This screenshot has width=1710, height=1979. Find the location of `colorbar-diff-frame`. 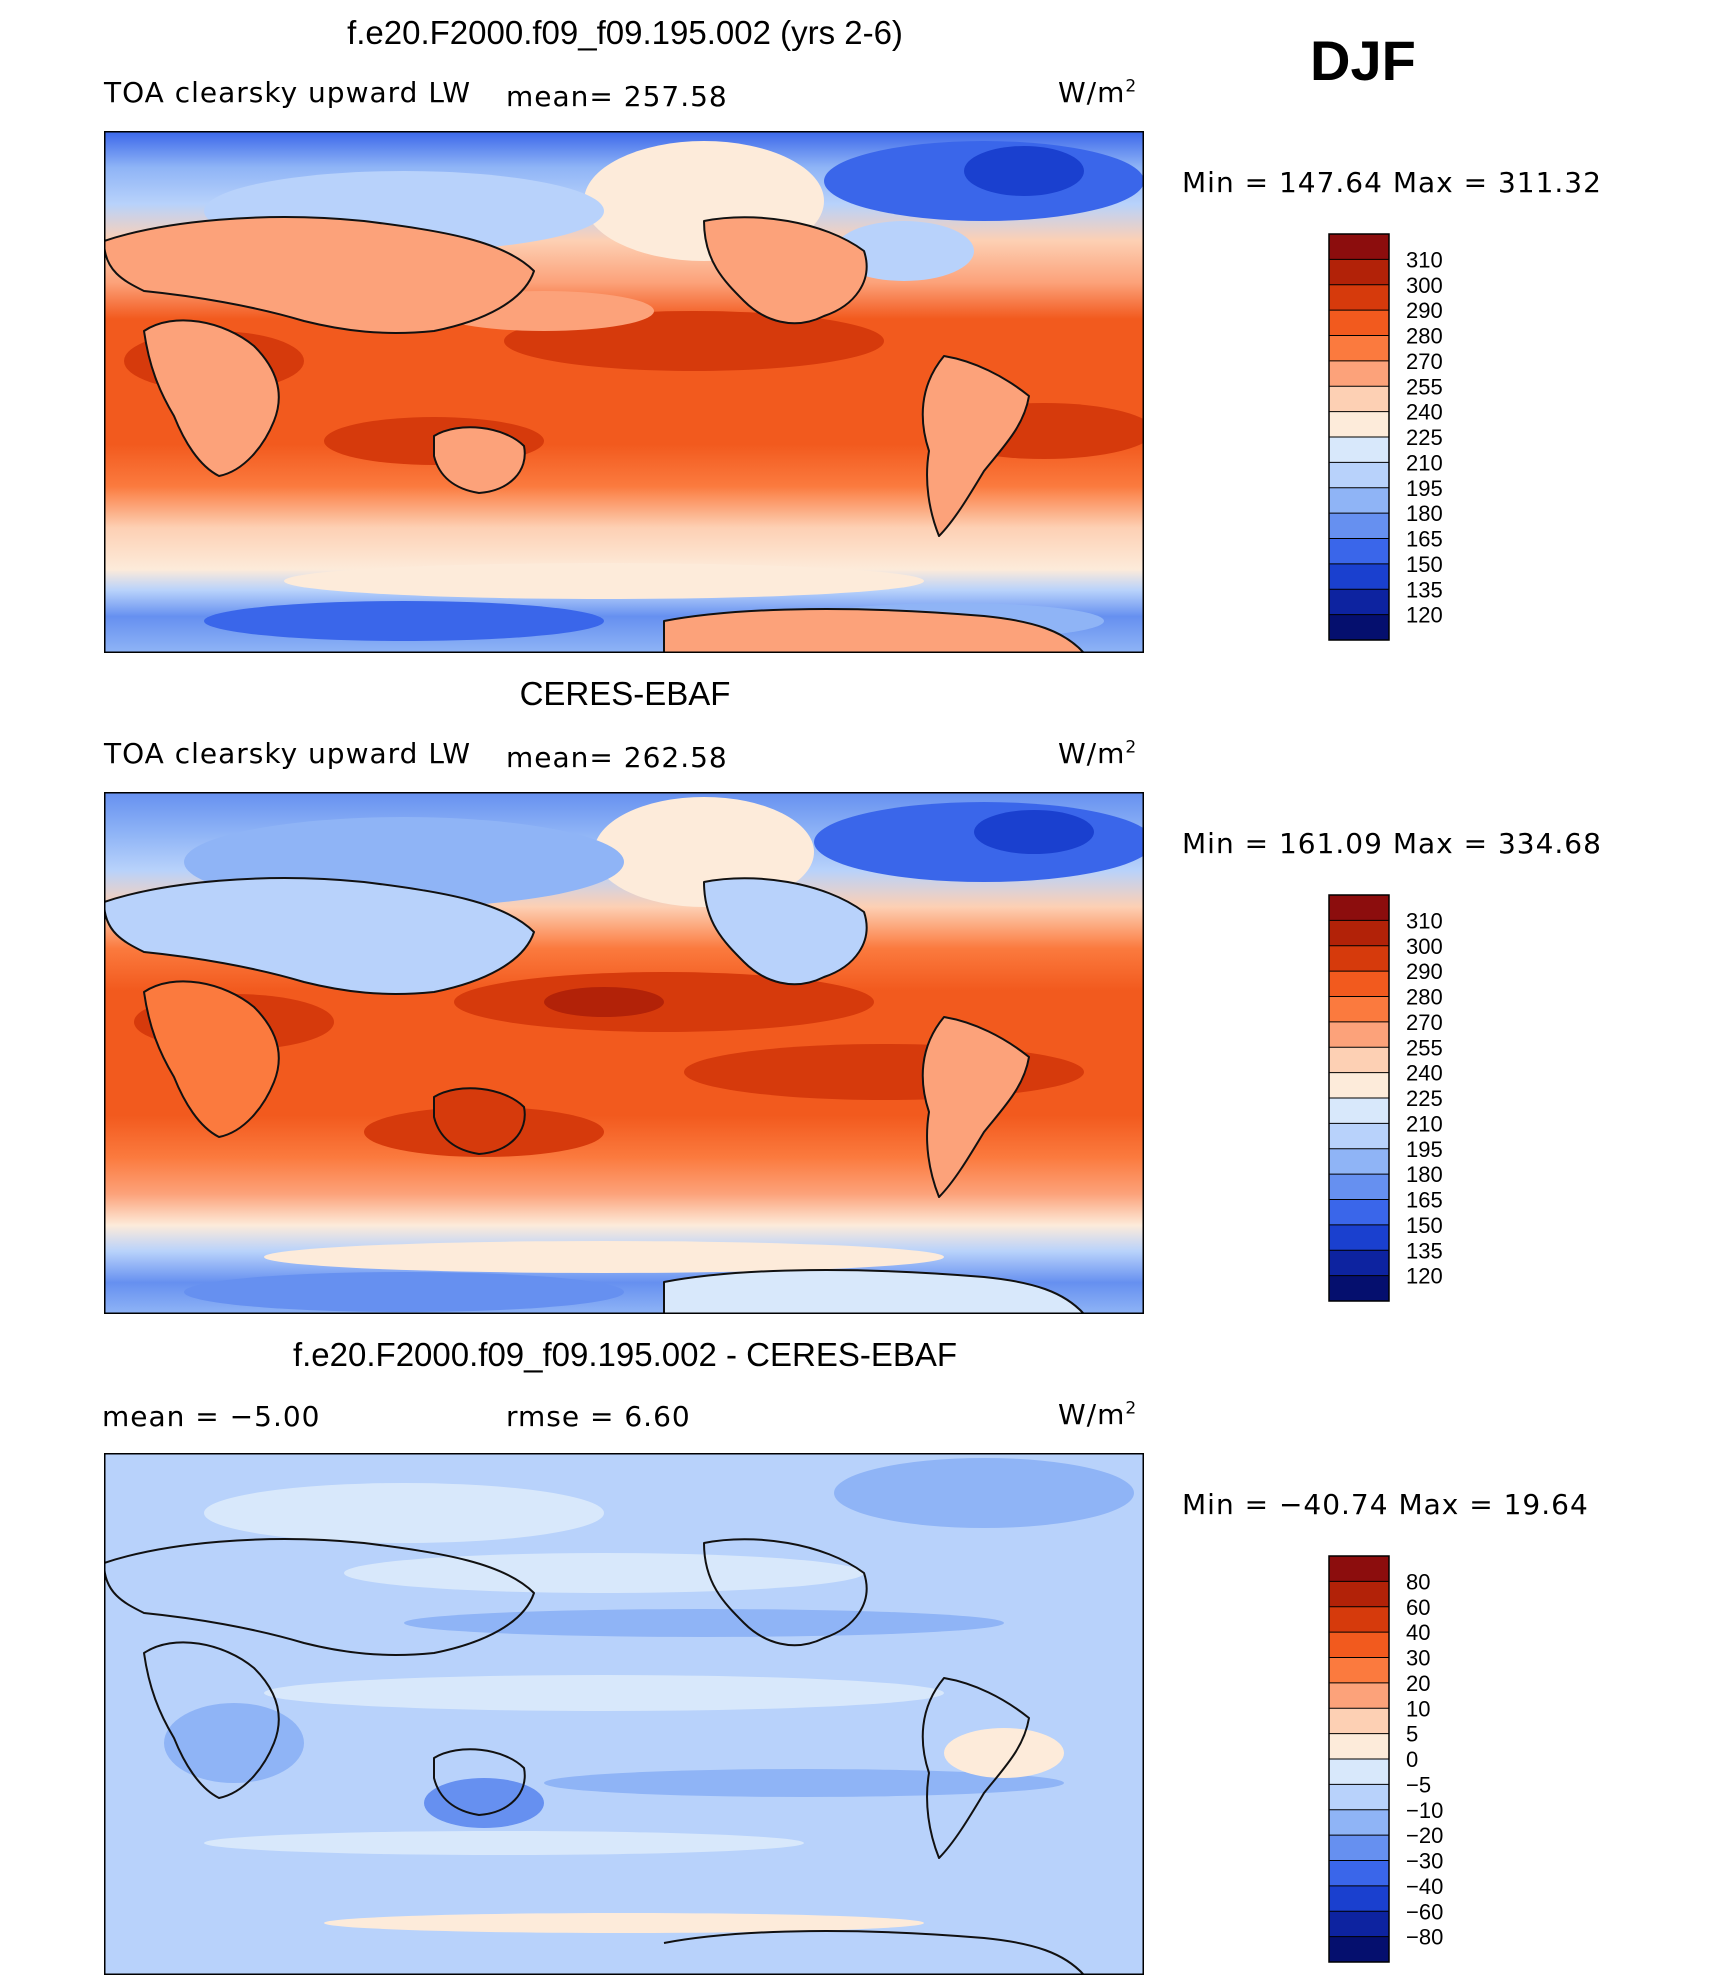

colorbar-diff-frame is located at coordinates (1359, 1759).